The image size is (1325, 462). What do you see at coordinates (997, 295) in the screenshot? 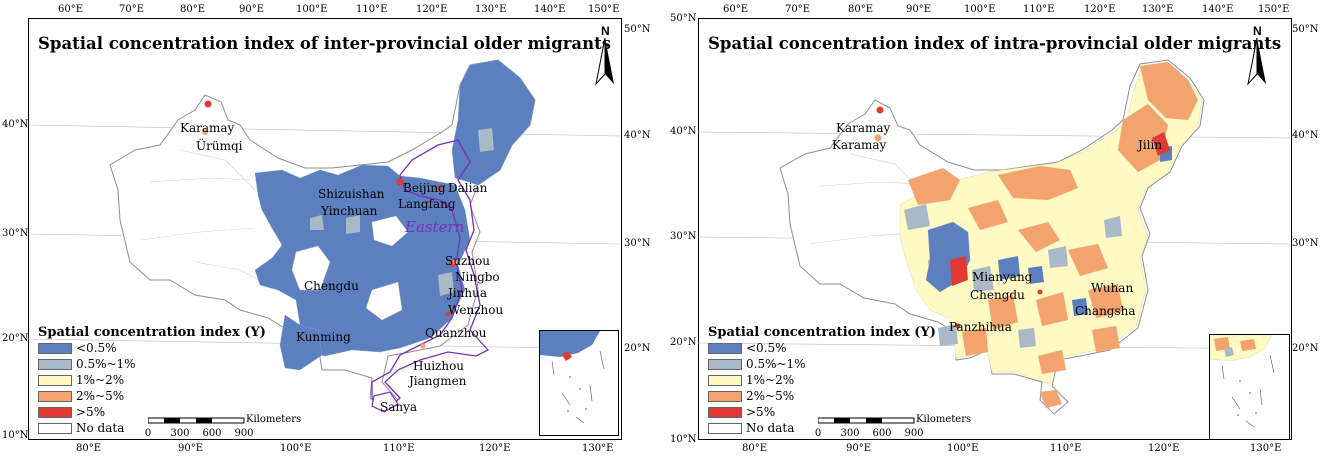
I see `city-label: Chengdu` at bounding box center [997, 295].